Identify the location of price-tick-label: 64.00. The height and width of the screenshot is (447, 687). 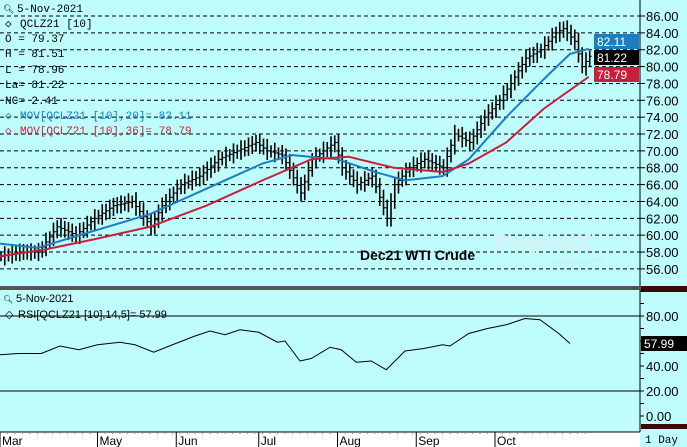
(662, 201).